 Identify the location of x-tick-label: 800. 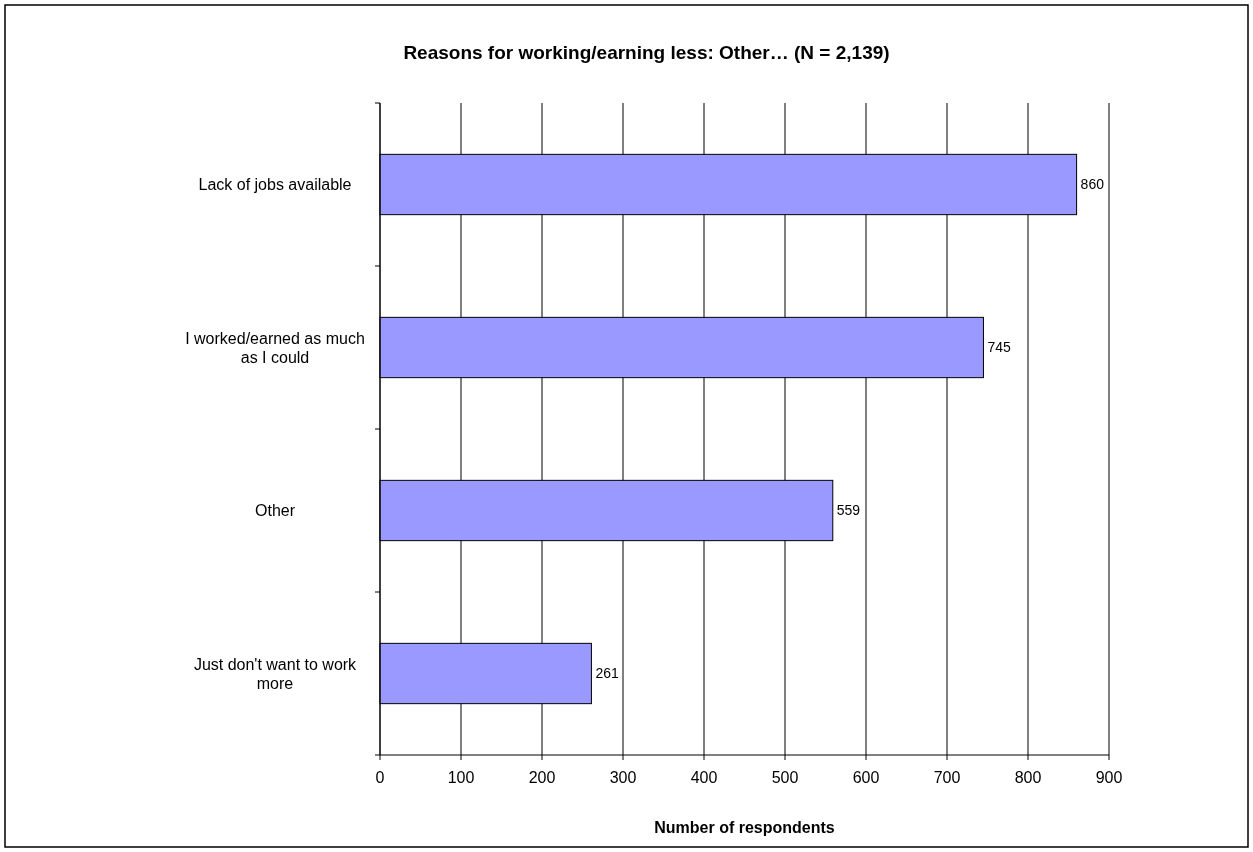
(1028, 777).